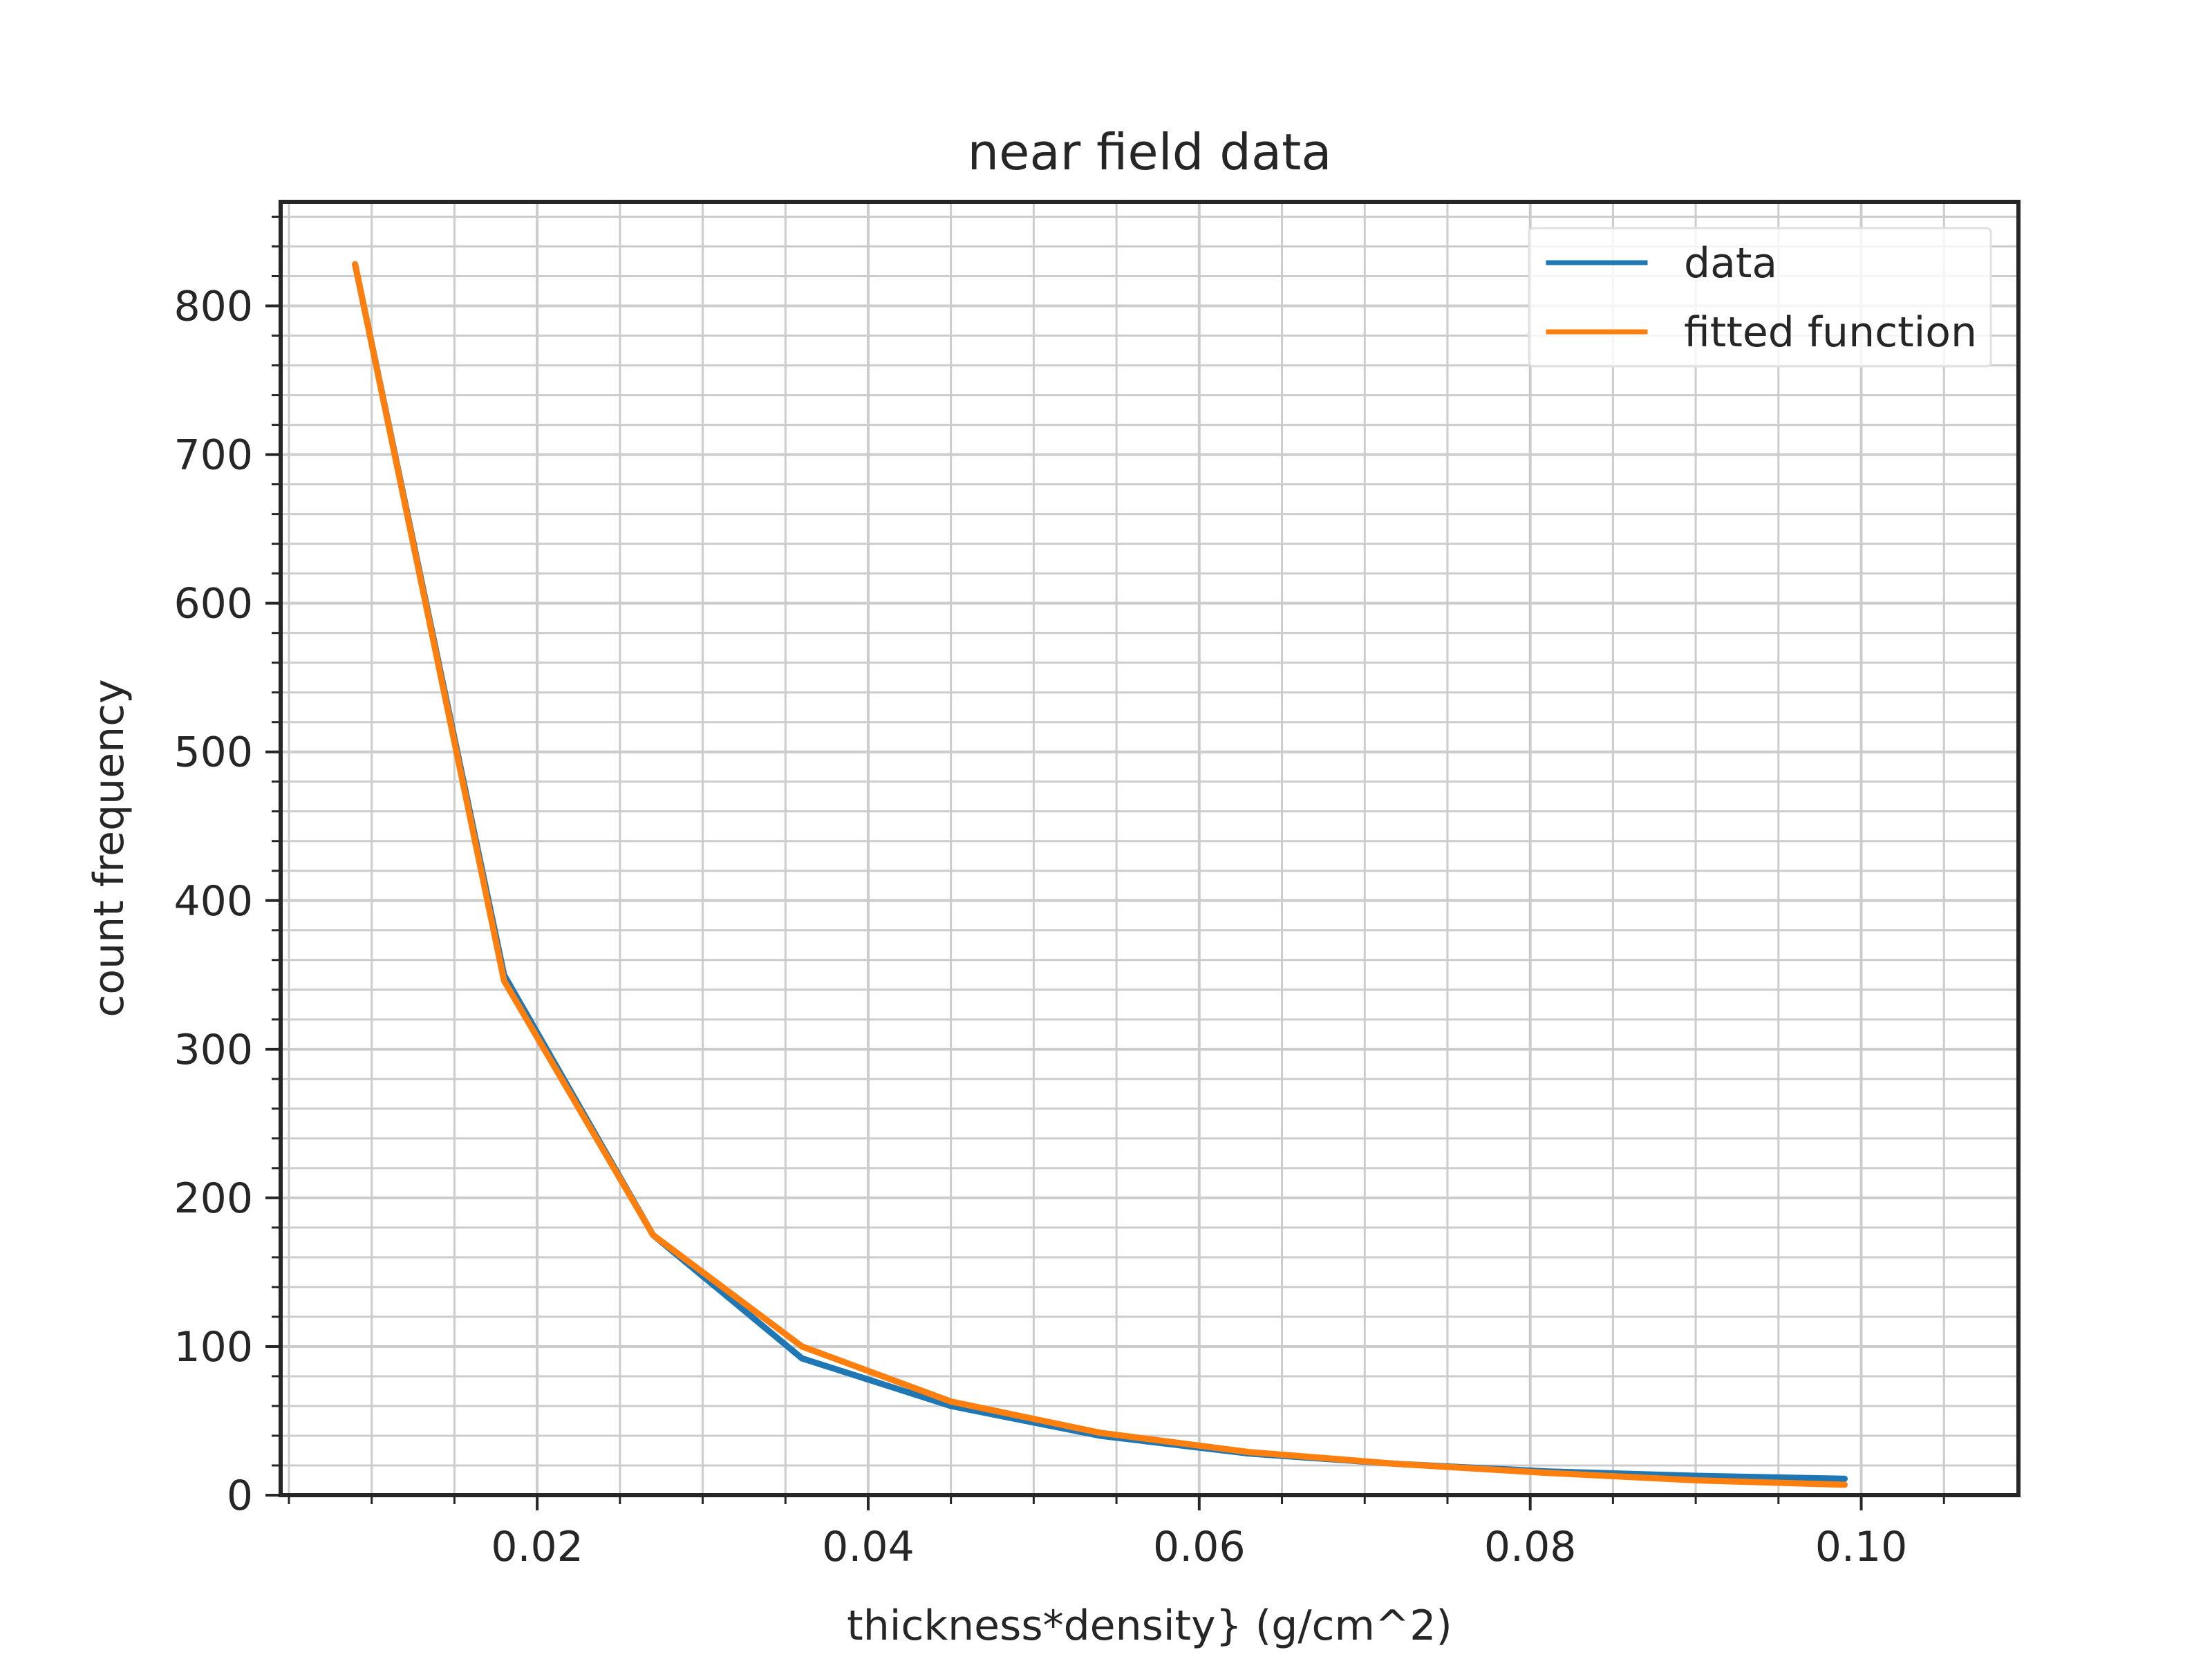  I want to click on y-tick-label: 300, so click(214, 1050).